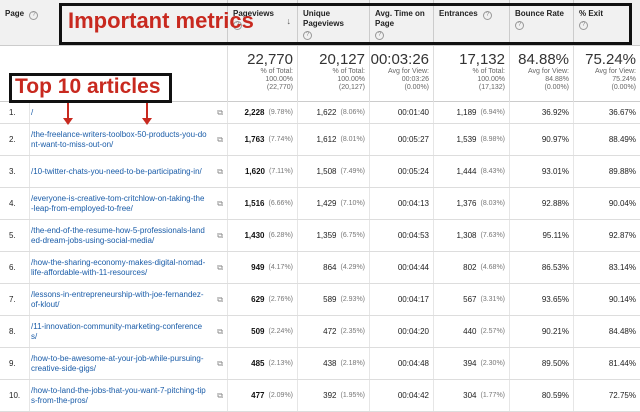  What do you see at coordinates (334, 203) in the screenshot?
I see `unique-pageviews-cell: 1,429 (7.10%)` at bounding box center [334, 203].